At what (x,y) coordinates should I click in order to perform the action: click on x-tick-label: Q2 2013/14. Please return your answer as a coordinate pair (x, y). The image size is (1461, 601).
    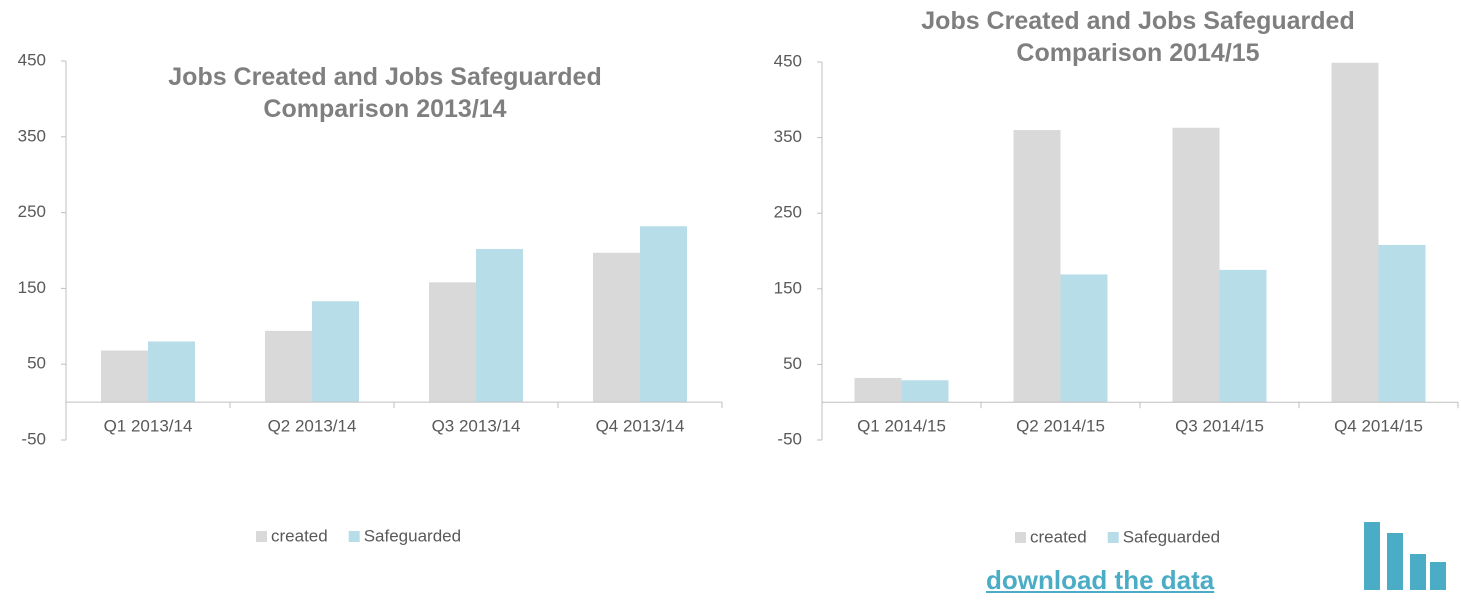
    Looking at the image, I should click on (312, 426).